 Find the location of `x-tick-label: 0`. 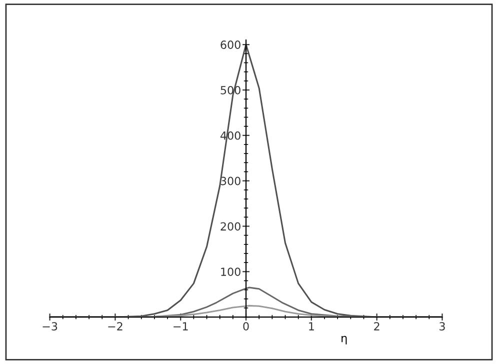

x-tick-label: 0 is located at coordinates (246, 326).